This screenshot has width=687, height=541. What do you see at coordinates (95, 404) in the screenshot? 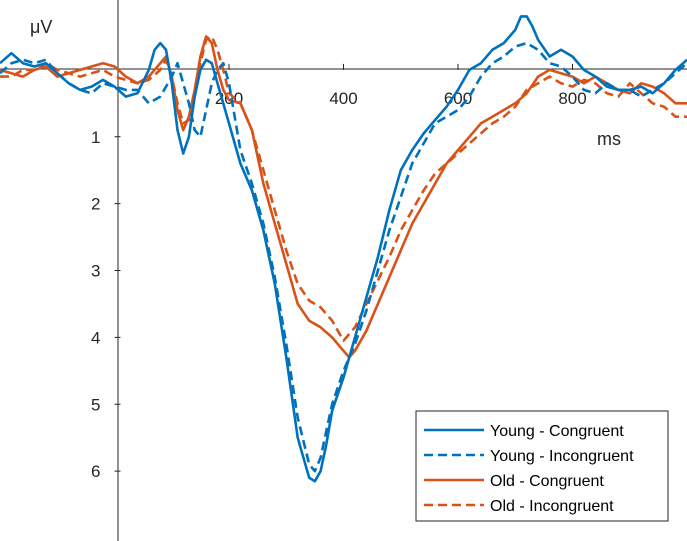
I see `y-tick-label: 5` at bounding box center [95, 404].